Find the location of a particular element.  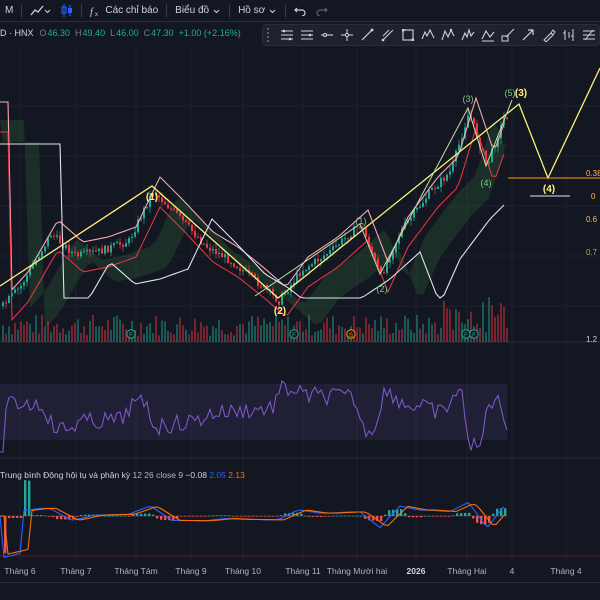

profile-button: Hồ sơ is located at coordinates (257, 11).